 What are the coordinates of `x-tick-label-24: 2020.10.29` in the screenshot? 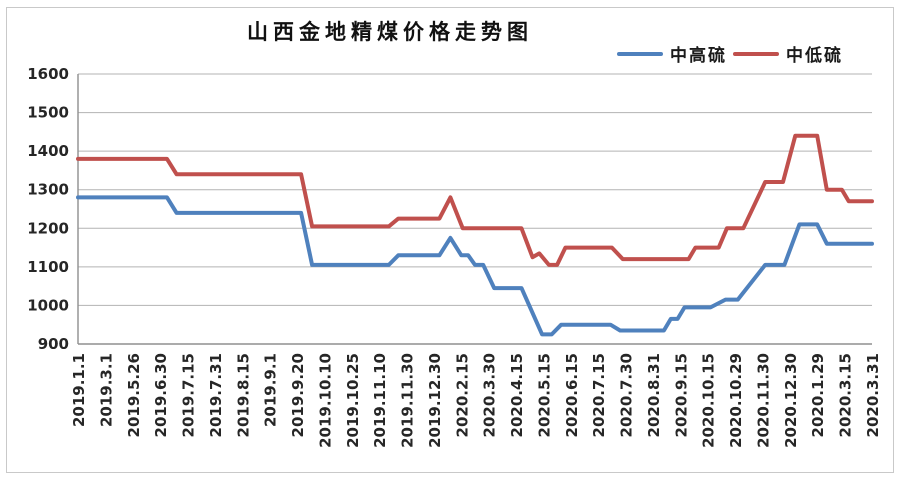 It's located at (736, 400).